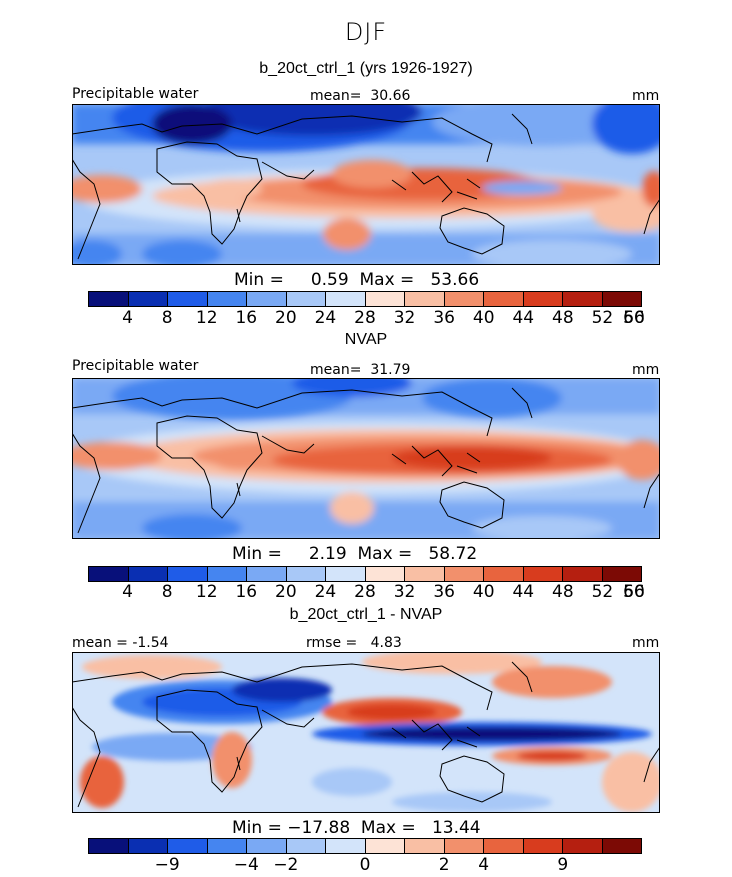 The width and height of the screenshot is (732, 877). I want to click on panel1-title: b_20ct_ctrl_1 (yrs 1926-1927), so click(366, 68).